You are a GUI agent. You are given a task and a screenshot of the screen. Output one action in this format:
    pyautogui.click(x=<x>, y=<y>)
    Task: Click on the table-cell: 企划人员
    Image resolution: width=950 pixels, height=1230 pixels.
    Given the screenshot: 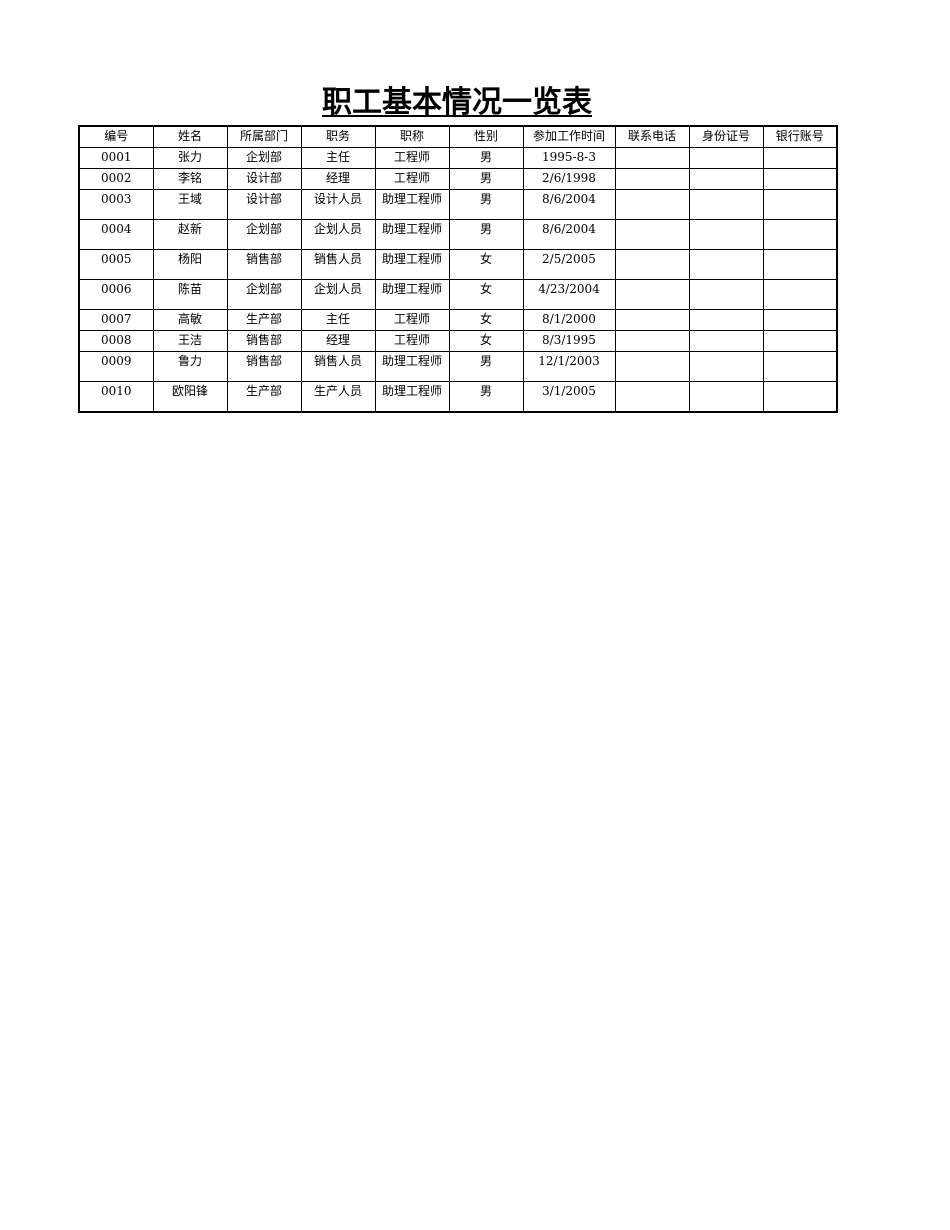 What is the action you would take?
    pyautogui.click(x=338, y=294)
    